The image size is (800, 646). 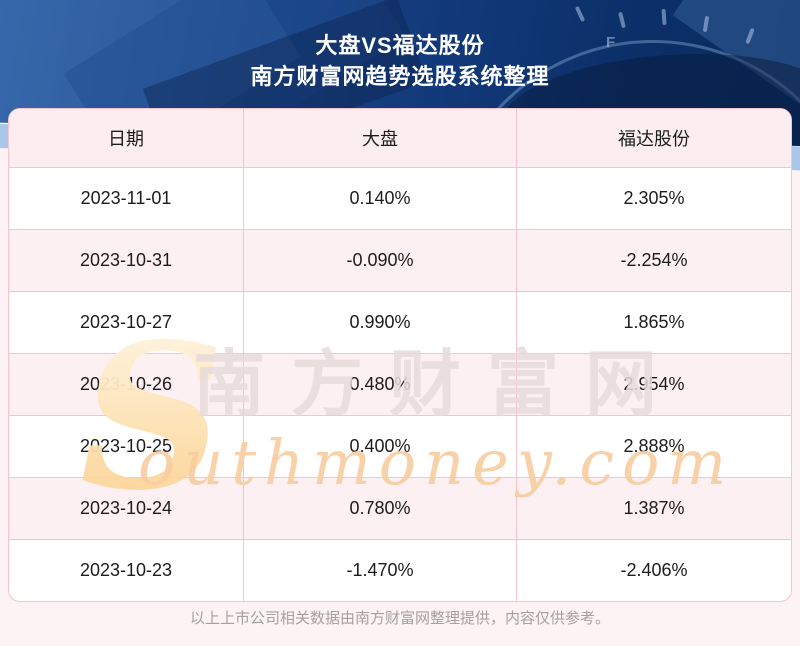 I want to click on table-row: 2023-10-26 0.480% 2.954%, so click(x=400, y=384).